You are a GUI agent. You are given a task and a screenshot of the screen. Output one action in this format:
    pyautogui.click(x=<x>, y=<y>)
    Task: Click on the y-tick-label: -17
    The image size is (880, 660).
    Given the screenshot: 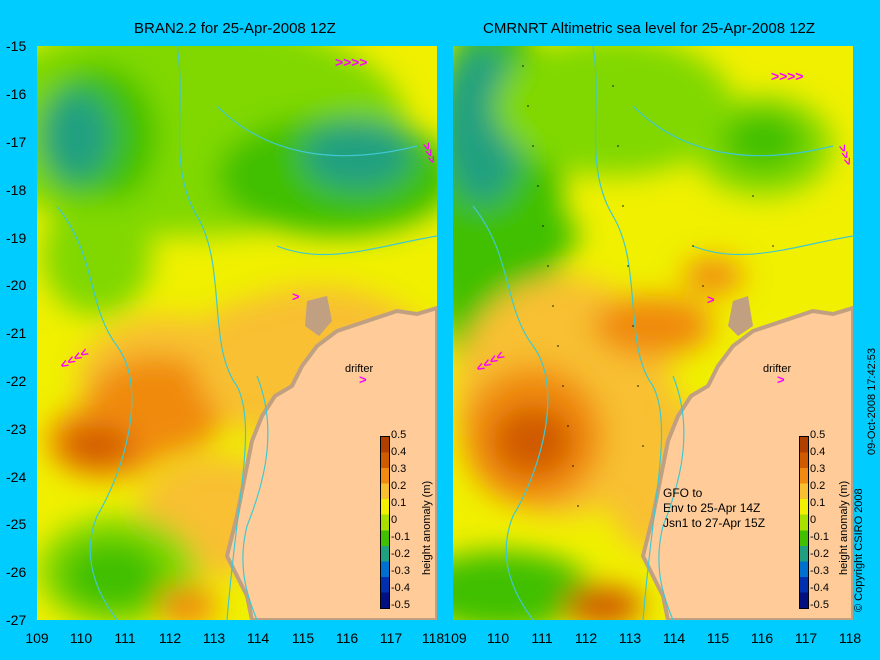 What is the action you would take?
    pyautogui.click(x=16, y=142)
    